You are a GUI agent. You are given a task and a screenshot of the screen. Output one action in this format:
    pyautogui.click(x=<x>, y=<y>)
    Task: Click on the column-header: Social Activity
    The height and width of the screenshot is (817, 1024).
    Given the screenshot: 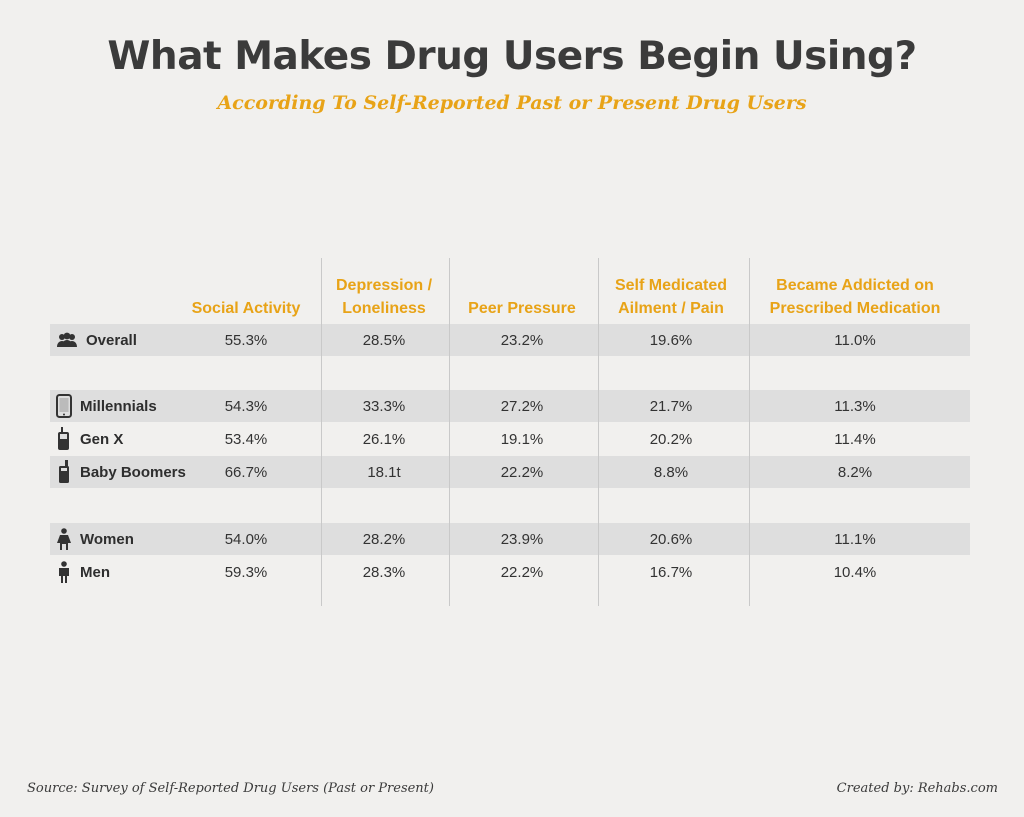 What is the action you would take?
    pyautogui.click(x=246, y=308)
    